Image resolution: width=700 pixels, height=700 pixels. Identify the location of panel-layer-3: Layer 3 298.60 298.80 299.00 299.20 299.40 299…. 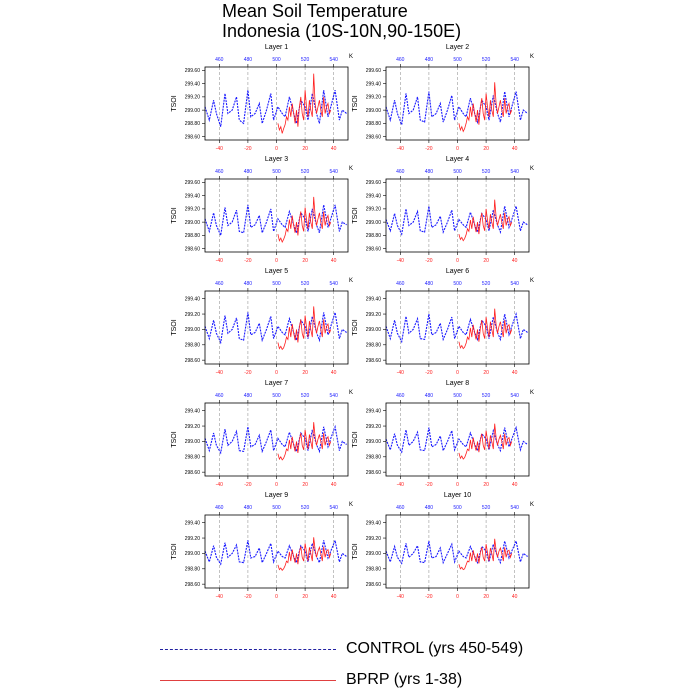
(262, 210).